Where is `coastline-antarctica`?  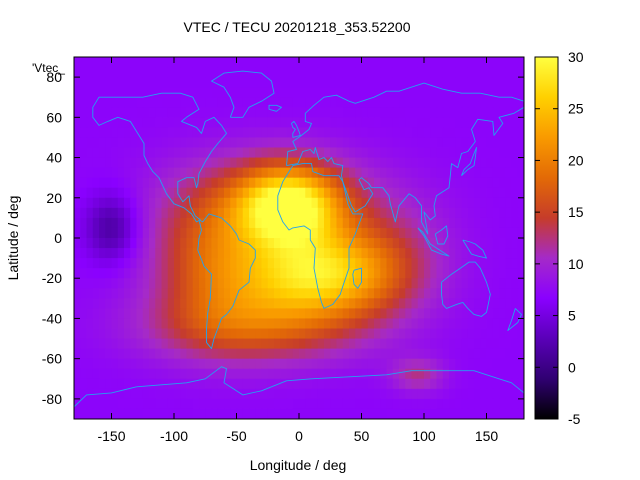
coastline-antarctica is located at coordinates (299, 387).